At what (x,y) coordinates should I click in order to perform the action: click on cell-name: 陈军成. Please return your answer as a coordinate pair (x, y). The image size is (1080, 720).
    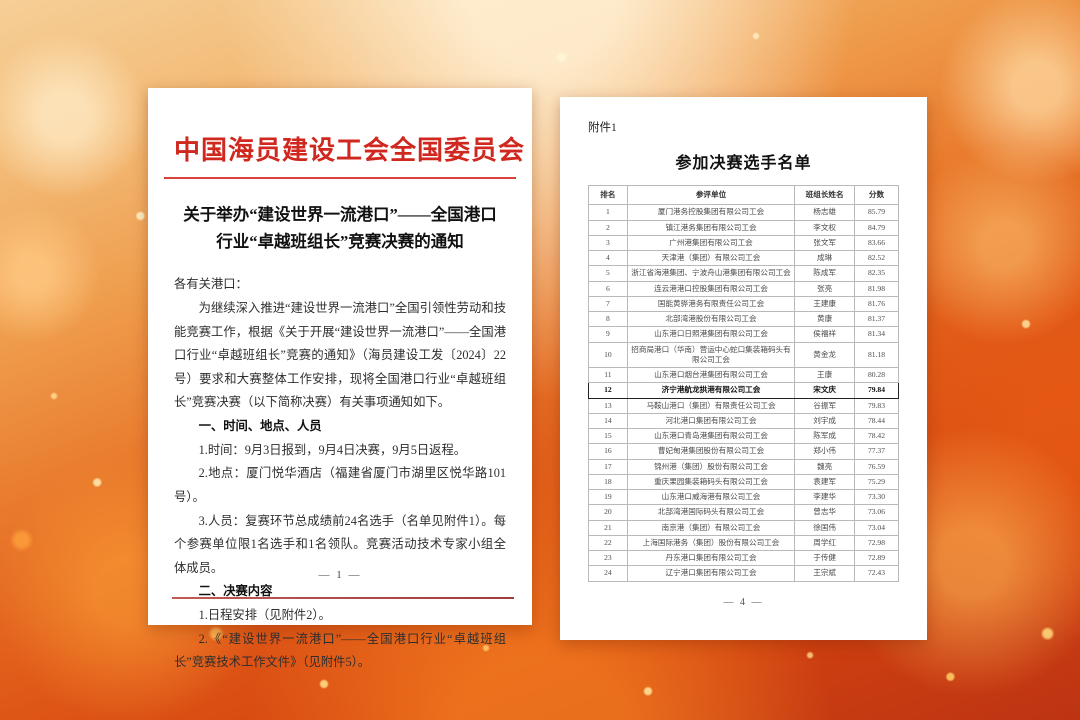
    Looking at the image, I should click on (824, 436).